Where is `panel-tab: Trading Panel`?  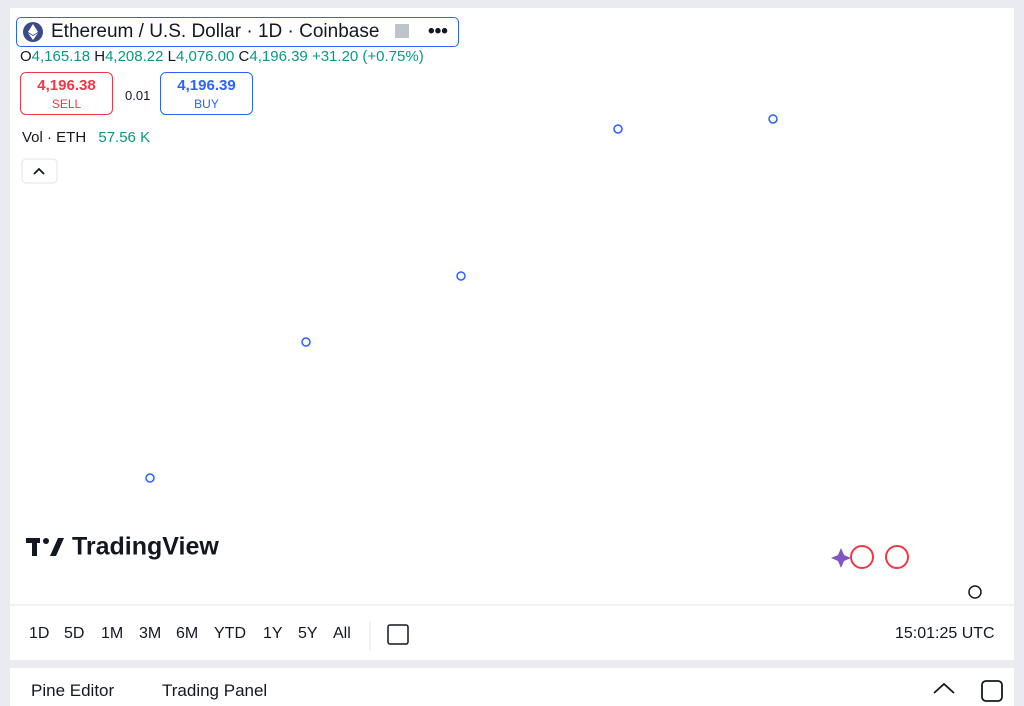 panel-tab: Trading Panel is located at coordinates (215, 690).